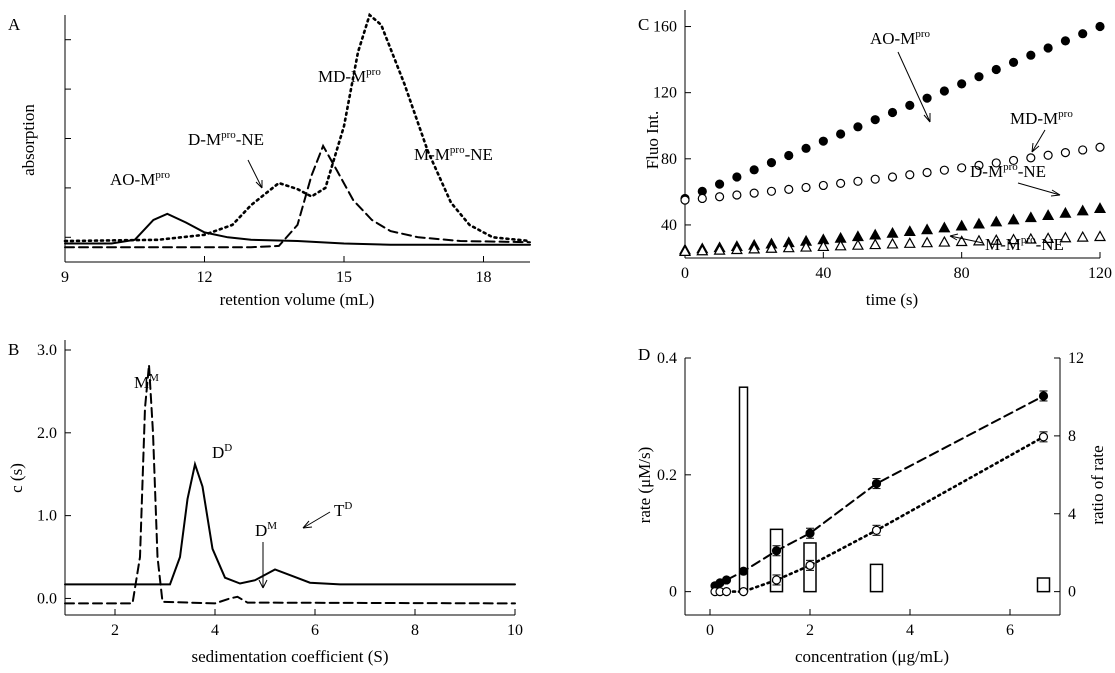 The image size is (1115, 673). What do you see at coordinates (1100, 273) in the screenshot?
I see `panel-c-x-tick-label: 120` at bounding box center [1100, 273].